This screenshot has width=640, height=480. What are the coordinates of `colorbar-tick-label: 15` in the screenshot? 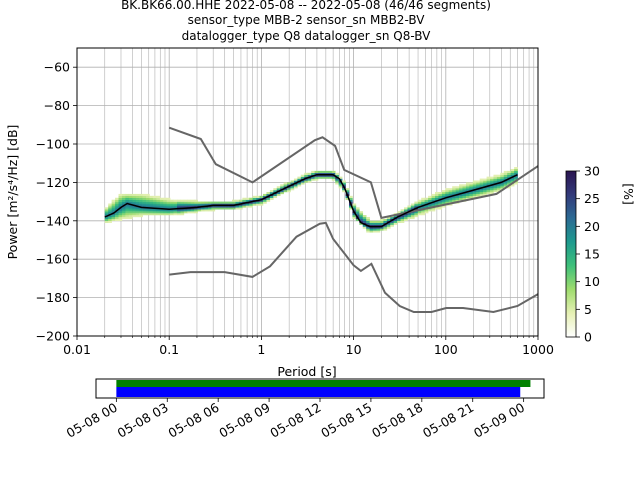 It's located at (592, 254).